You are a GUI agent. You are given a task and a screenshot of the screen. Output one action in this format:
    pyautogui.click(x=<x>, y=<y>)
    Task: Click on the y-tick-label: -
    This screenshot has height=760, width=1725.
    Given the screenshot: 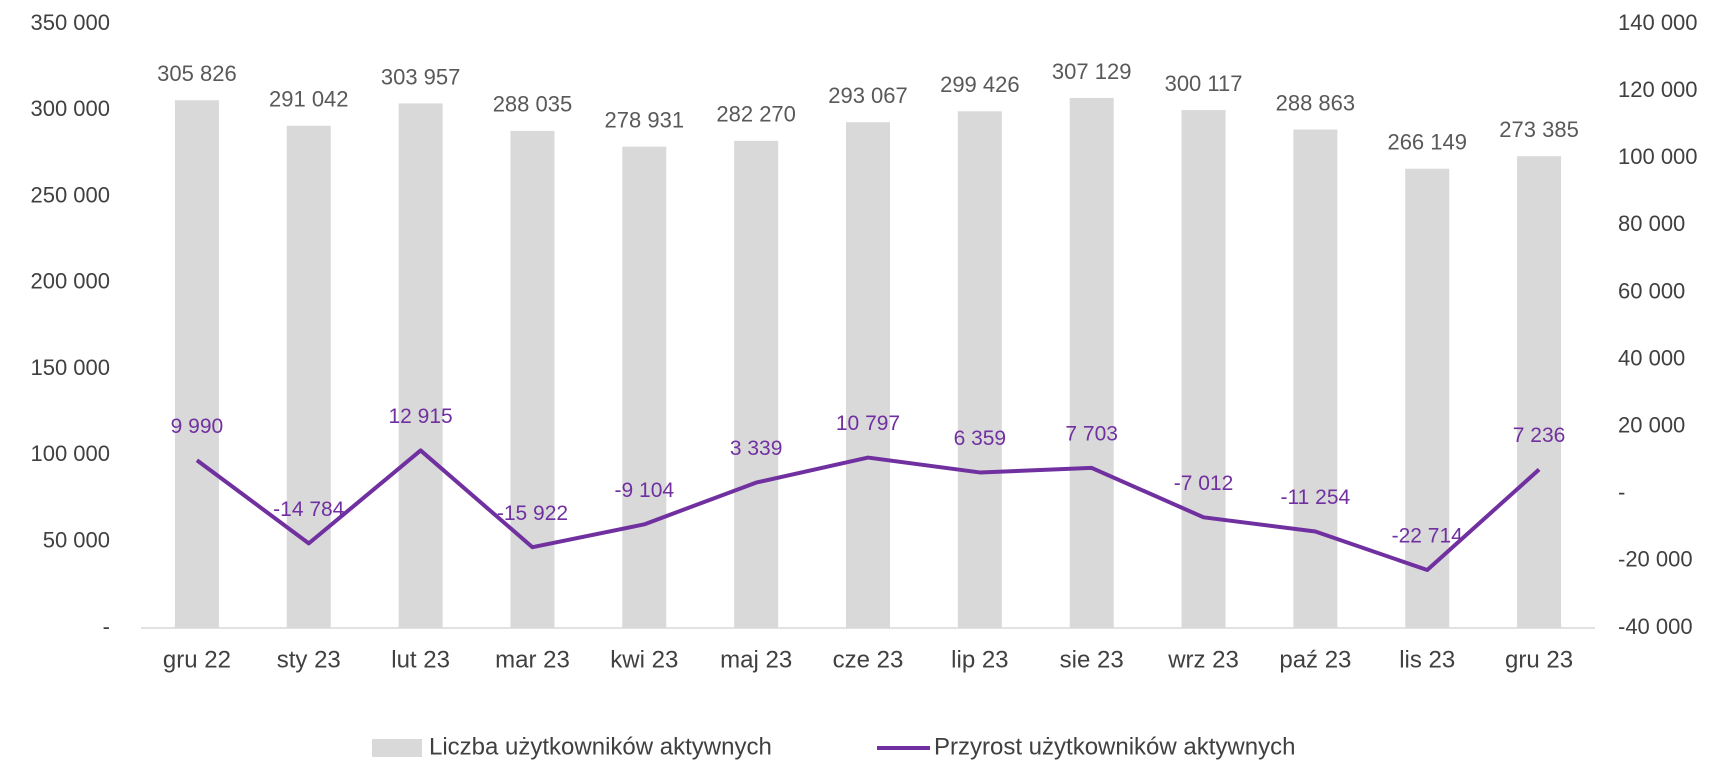 What is the action you would take?
    pyautogui.click(x=106, y=626)
    